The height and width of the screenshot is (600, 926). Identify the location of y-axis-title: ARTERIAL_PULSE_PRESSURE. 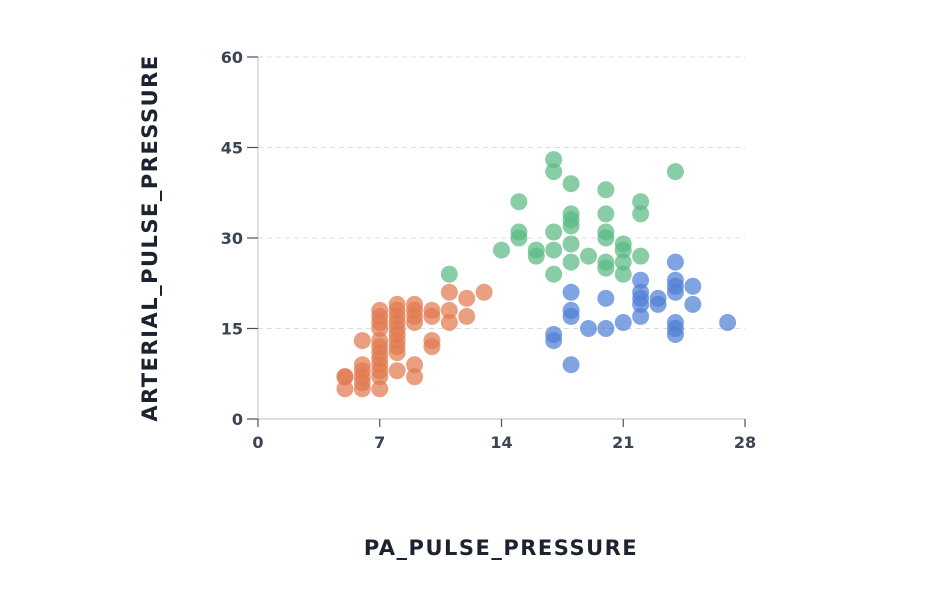
(150, 237).